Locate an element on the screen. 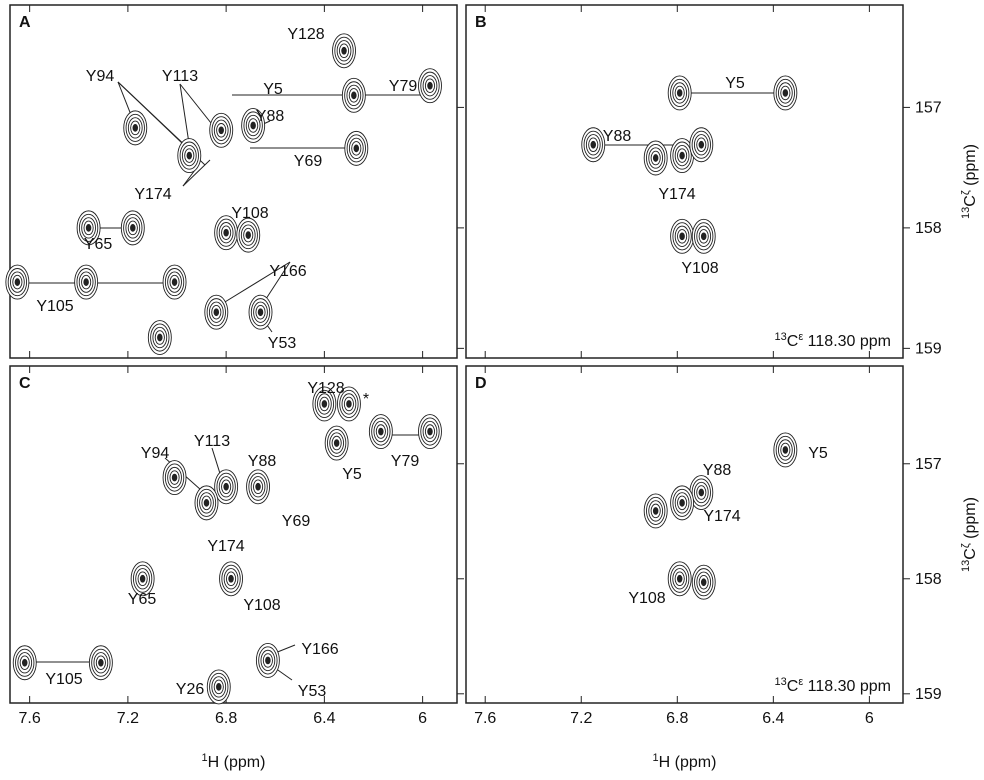  peak-label: Y53 is located at coordinates (282, 343).